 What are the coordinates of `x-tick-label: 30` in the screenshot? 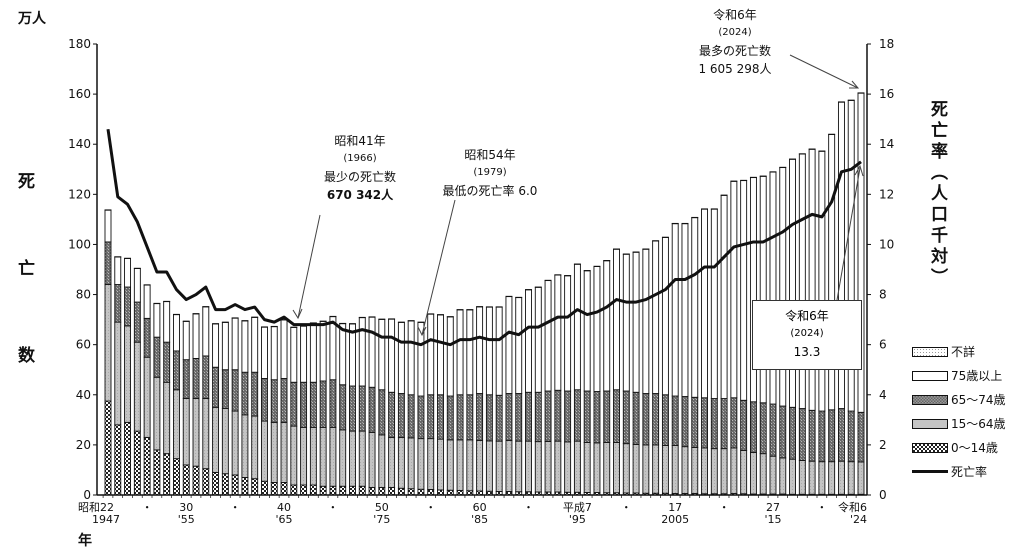 It's located at (186, 507).